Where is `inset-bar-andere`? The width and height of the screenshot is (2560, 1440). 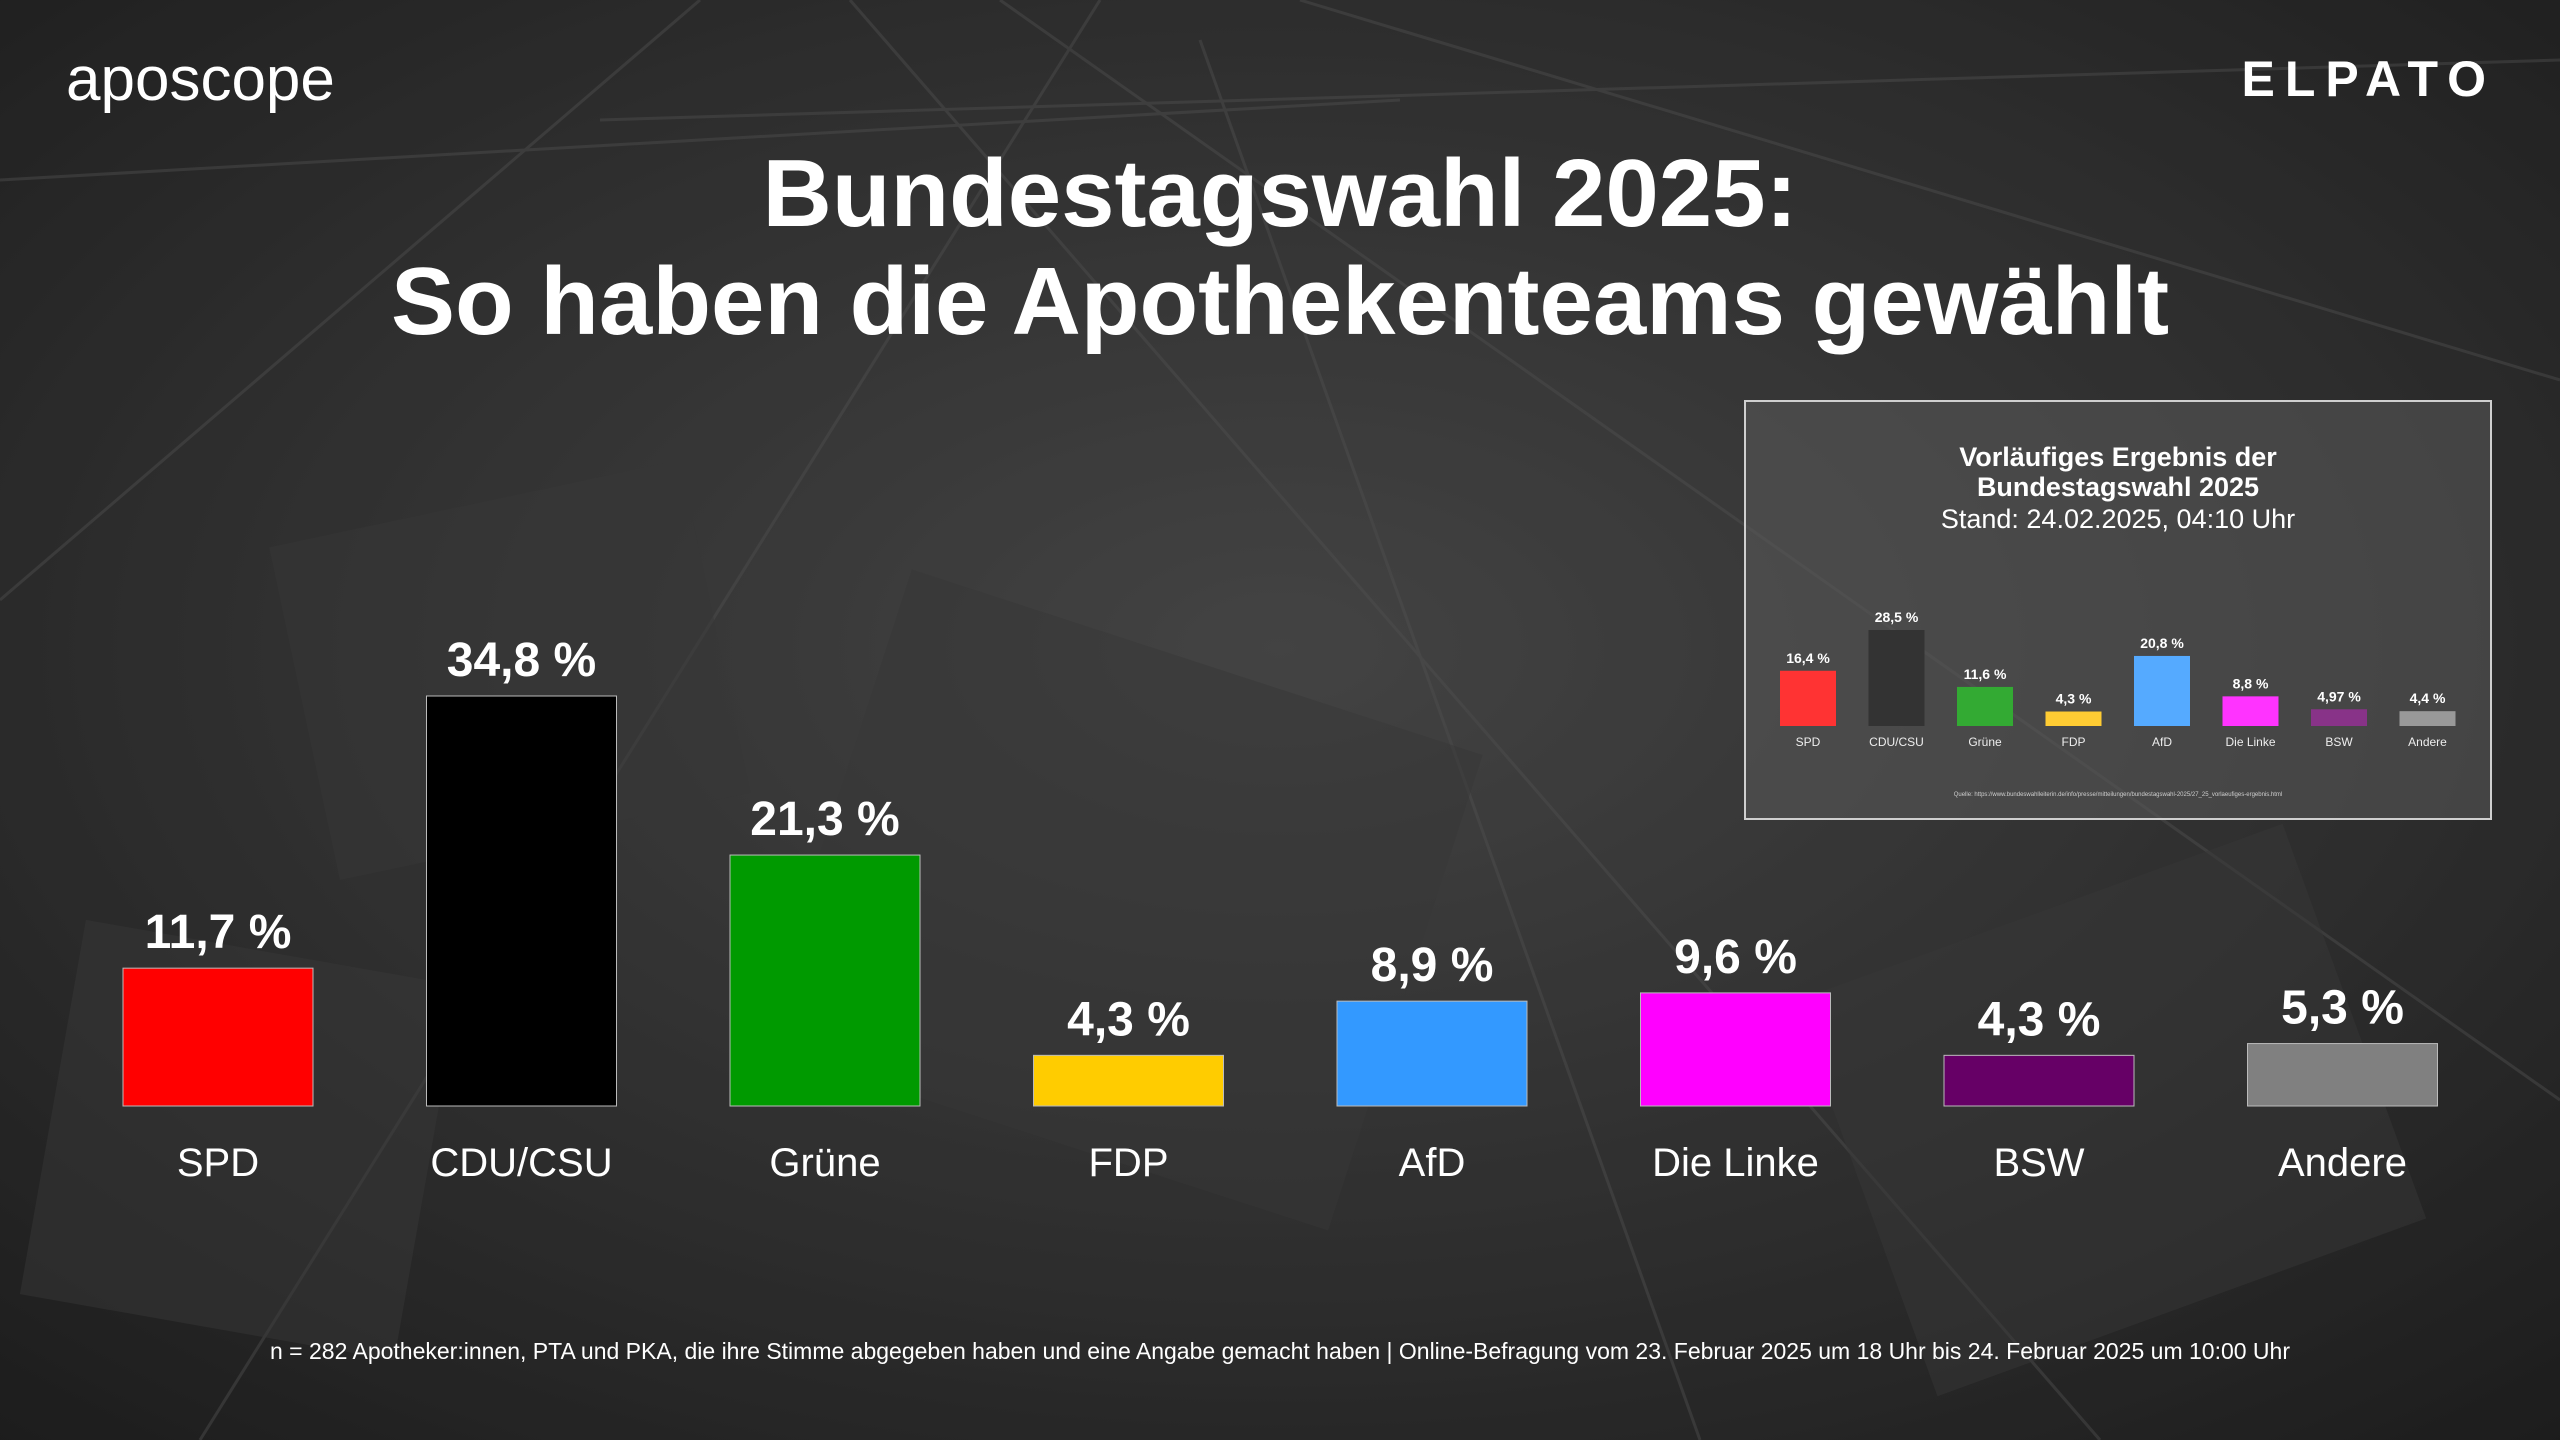 inset-bar-andere is located at coordinates (2427, 718).